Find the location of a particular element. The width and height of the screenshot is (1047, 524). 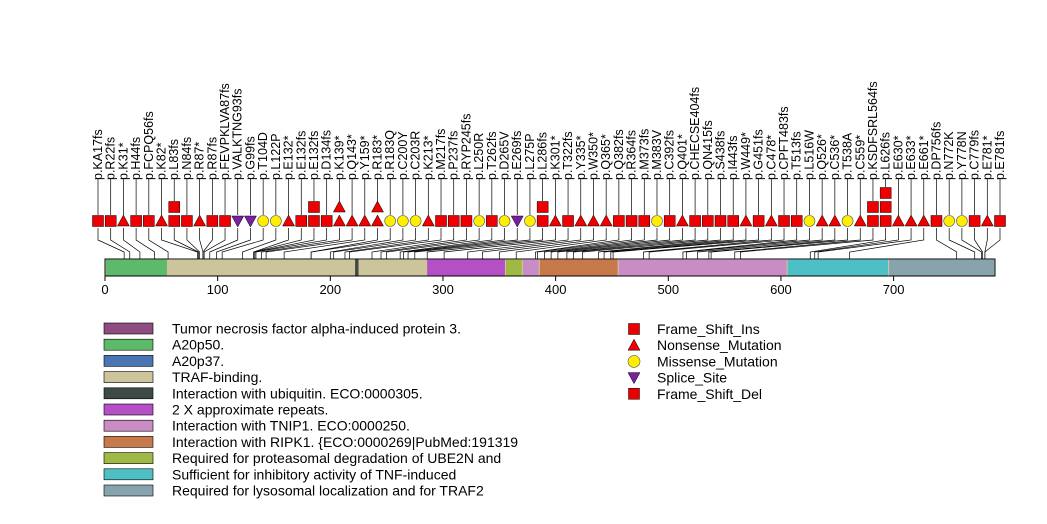

mutation-label: p.K213* is located at coordinates (428, 157).